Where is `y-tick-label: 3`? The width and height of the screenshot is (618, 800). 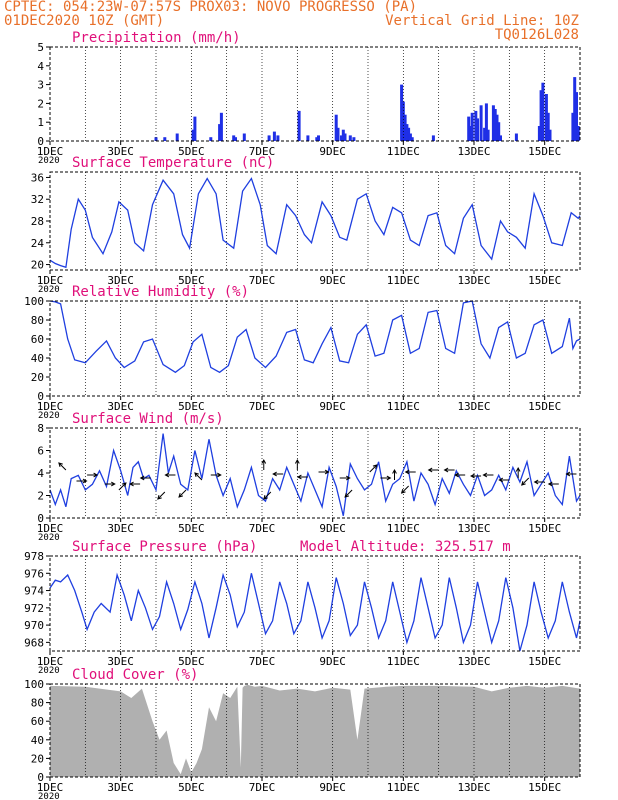 y-tick-label: 3 is located at coordinates (40, 85).